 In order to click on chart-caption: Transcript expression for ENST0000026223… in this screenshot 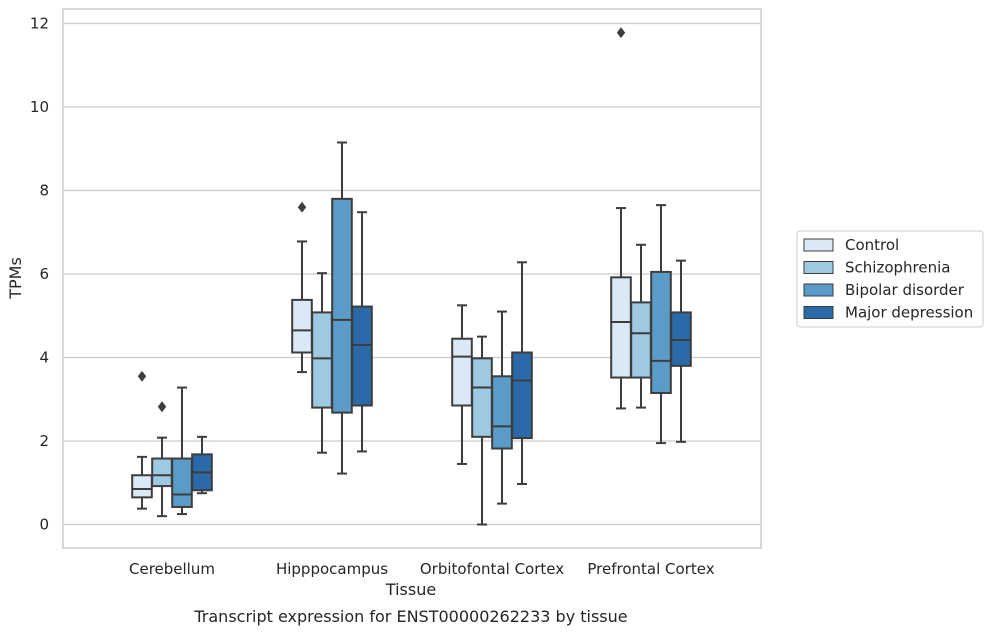, I will do `click(410, 616)`.